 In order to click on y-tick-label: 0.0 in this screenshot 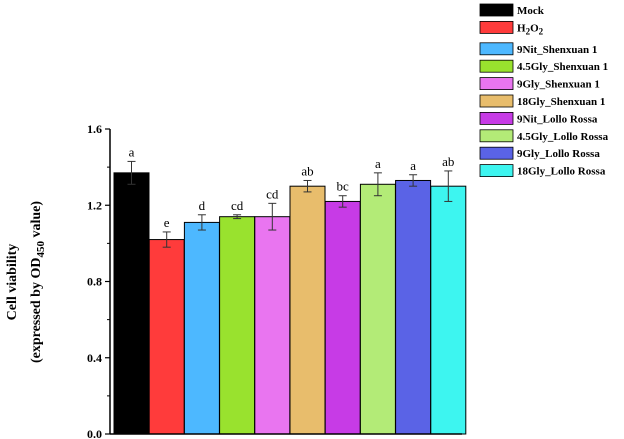, I will do `click(94, 433)`.